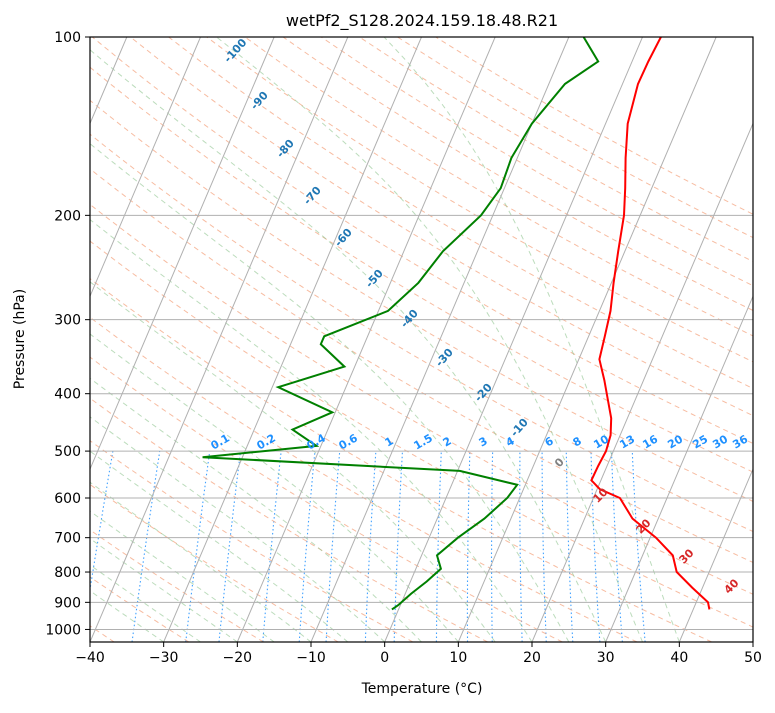 The image size is (775, 713). I want to click on mixing-ratio-label: 0.4, so click(317, 441).